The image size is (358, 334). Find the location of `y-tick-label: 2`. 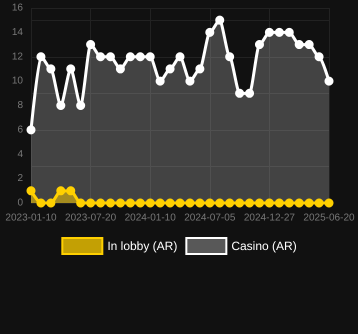

y-tick-label: 2 is located at coordinates (20, 178).